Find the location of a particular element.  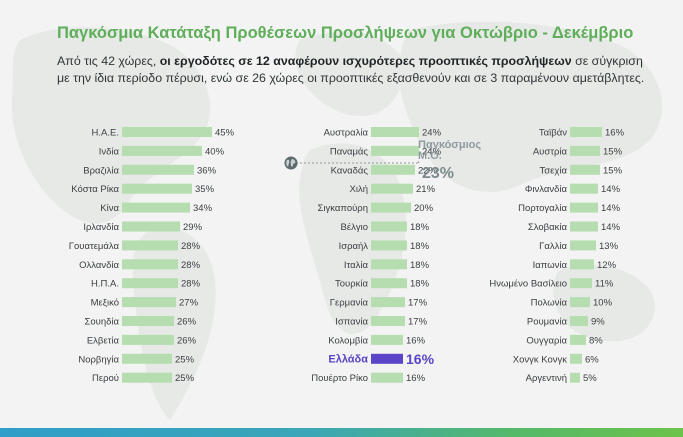

value-label: 45% is located at coordinates (225, 133).